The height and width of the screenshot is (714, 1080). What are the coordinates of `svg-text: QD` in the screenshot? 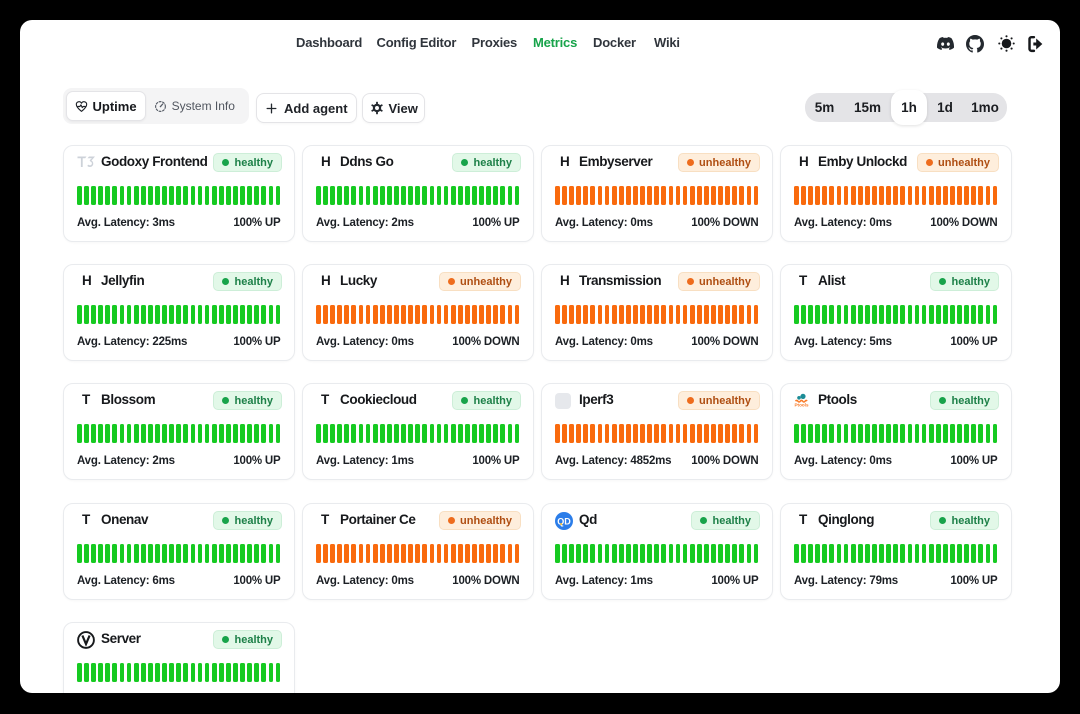 It's located at (564, 521).